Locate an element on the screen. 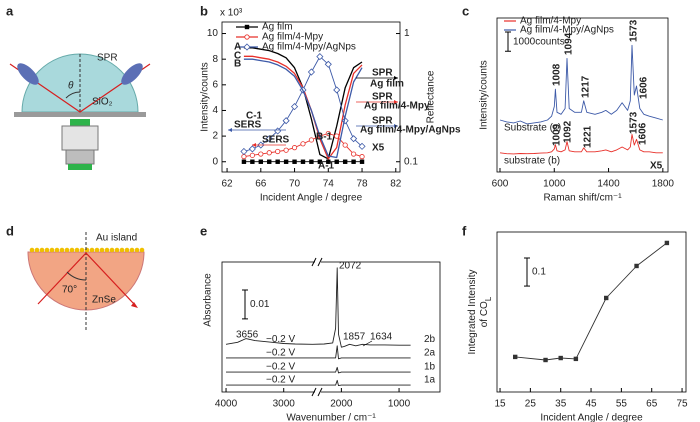  series-label: 2a is located at coordinates (430, 353).